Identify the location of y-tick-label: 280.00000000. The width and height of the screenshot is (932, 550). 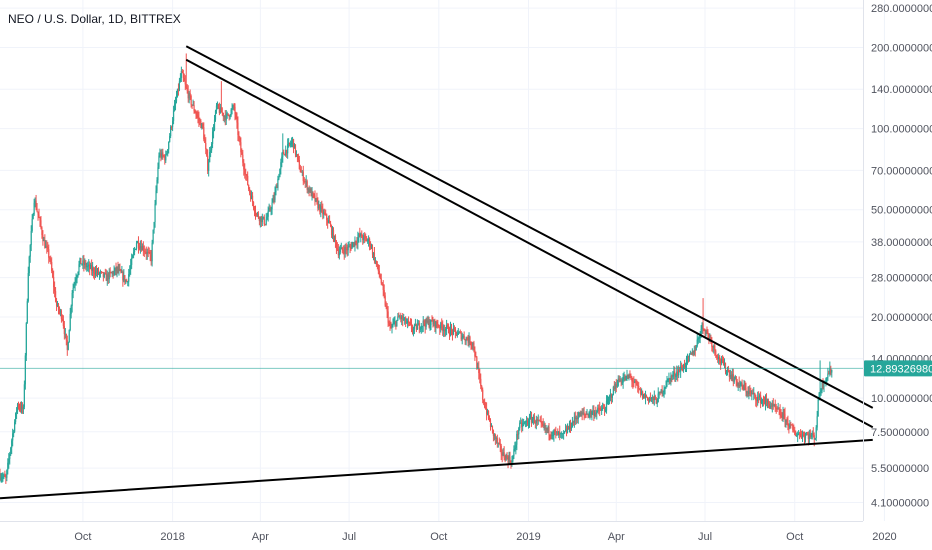
(901, 9).